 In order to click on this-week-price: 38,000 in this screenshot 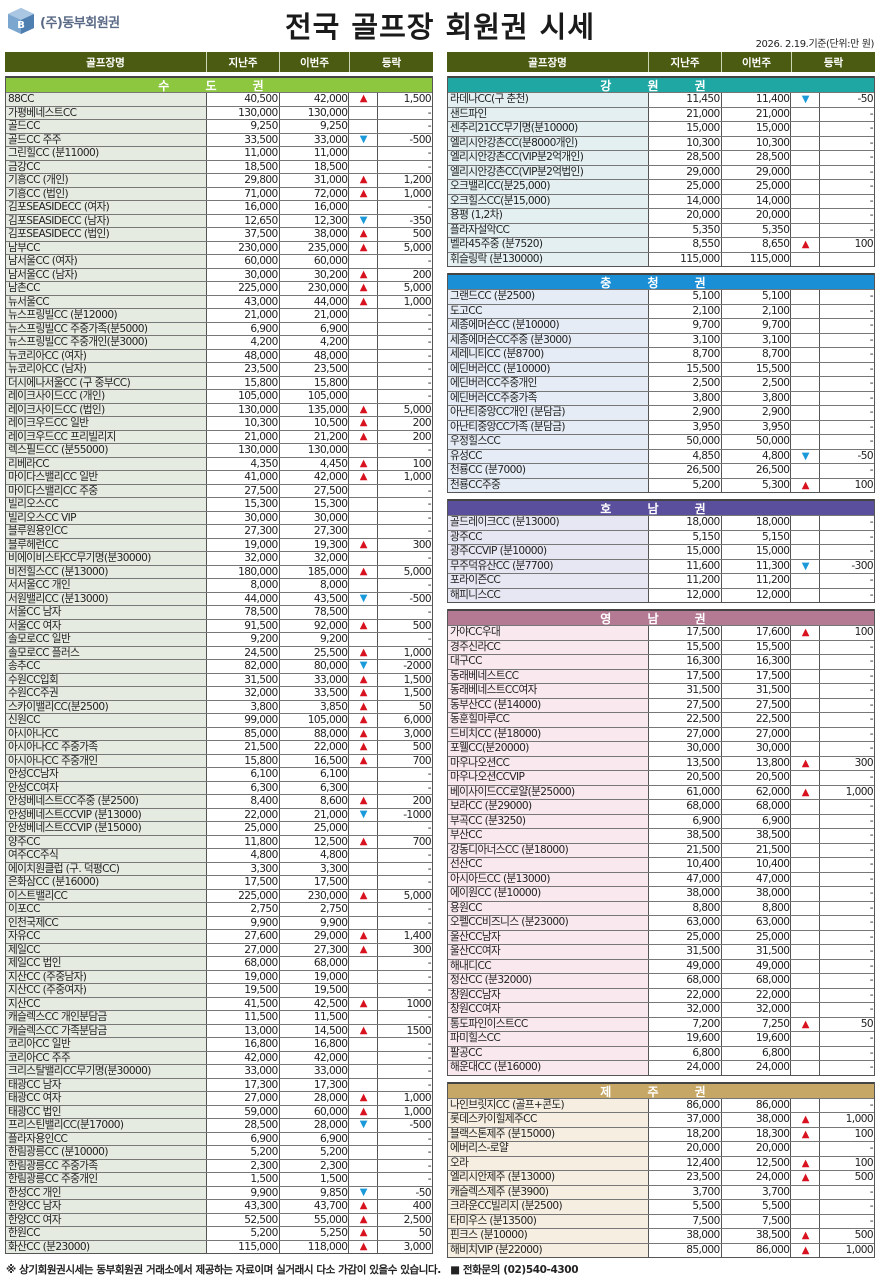, I will do `click(314, 234)`.